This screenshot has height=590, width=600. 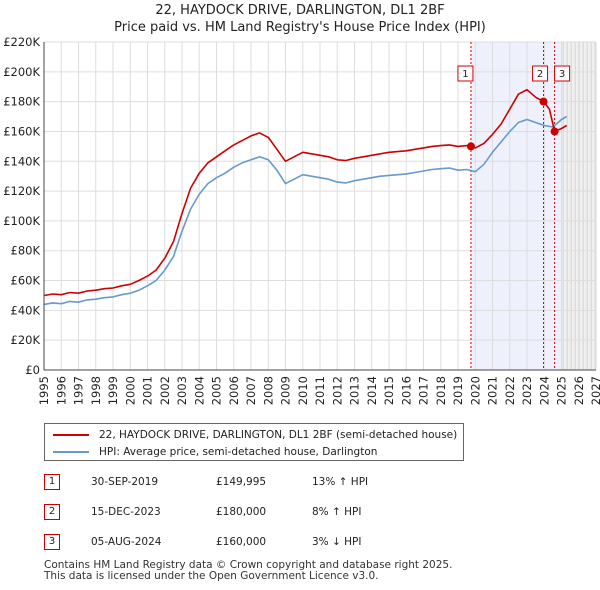 I want to click on y-tick-label: £40K, so click(x=26, y=310).